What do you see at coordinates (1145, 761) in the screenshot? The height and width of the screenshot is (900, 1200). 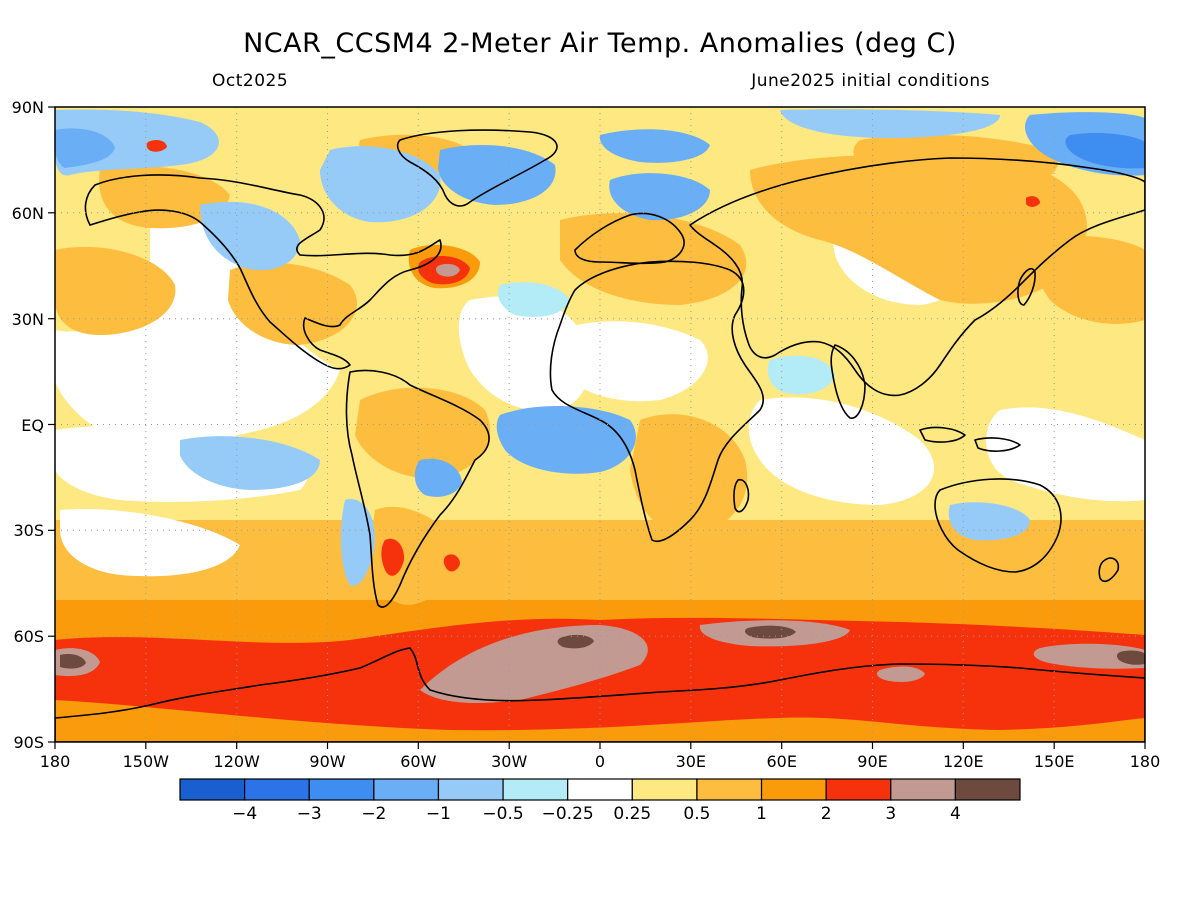 I see `lon-label-180e: 180` at bounding box center [1145, 761].